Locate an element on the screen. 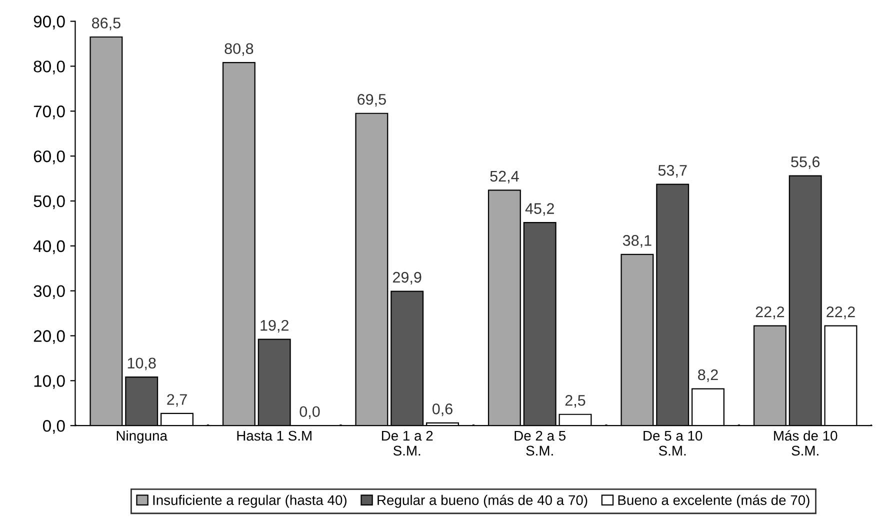  data-label: 69,5 is located at coordinates (372, 100).